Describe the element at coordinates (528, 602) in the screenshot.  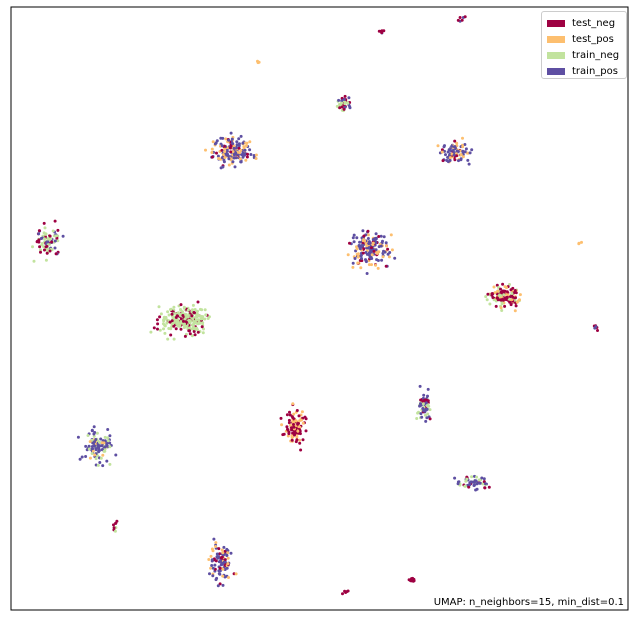
I see `umap-params-annotation: UMAP: n_neighbors=15, min_dist=0.1` at that location.